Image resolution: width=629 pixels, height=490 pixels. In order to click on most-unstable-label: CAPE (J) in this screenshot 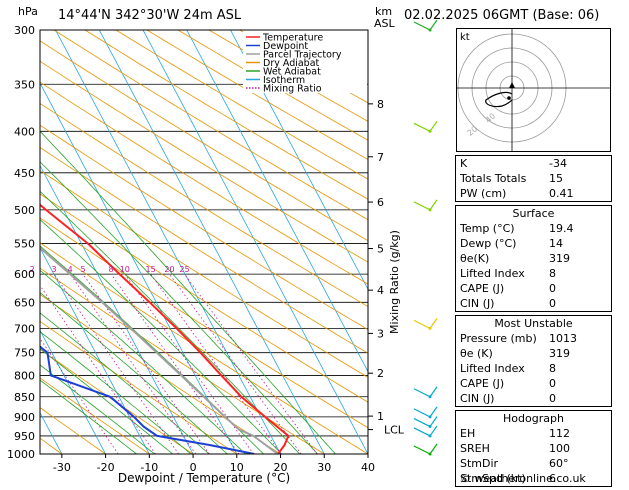, I will do `click(482, 383)`.